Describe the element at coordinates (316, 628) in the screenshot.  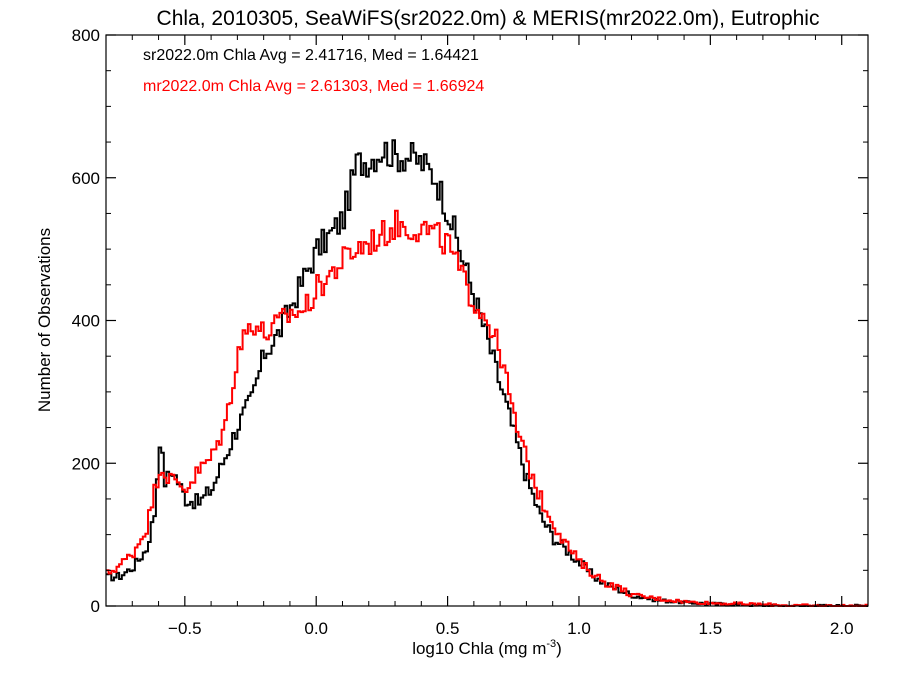
I see `x-tick-label: 0.0` at that location.